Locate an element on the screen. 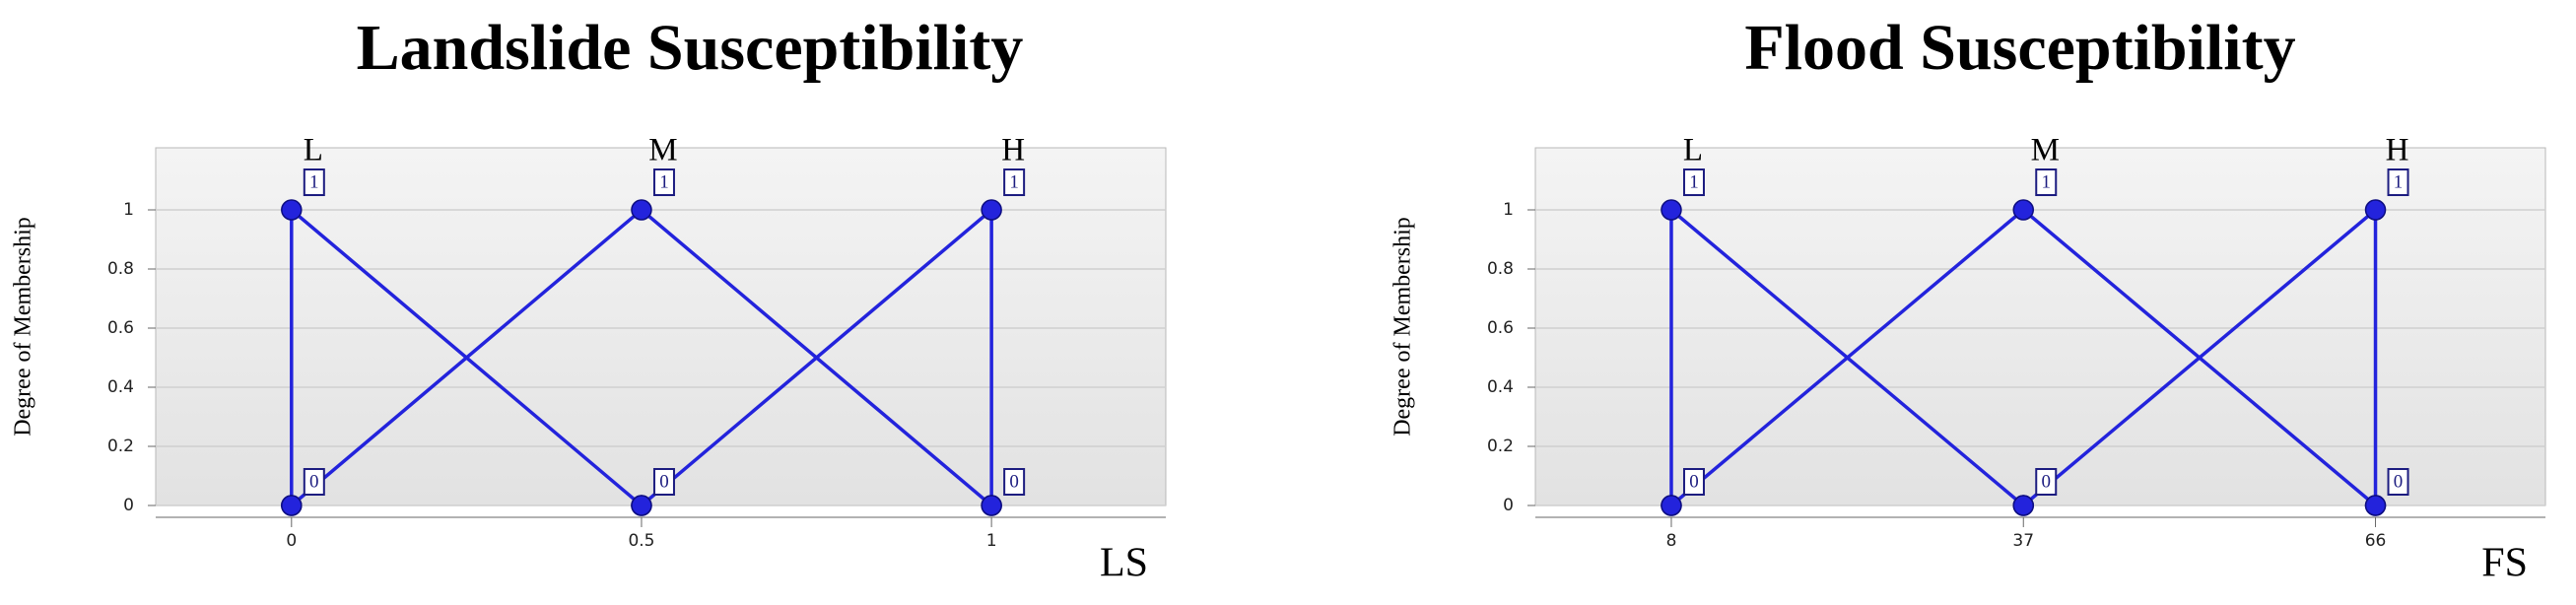 The width and height of the screenshot is (2576, 605). x-tick-label: 8 is located at coordinates (1671, 541).